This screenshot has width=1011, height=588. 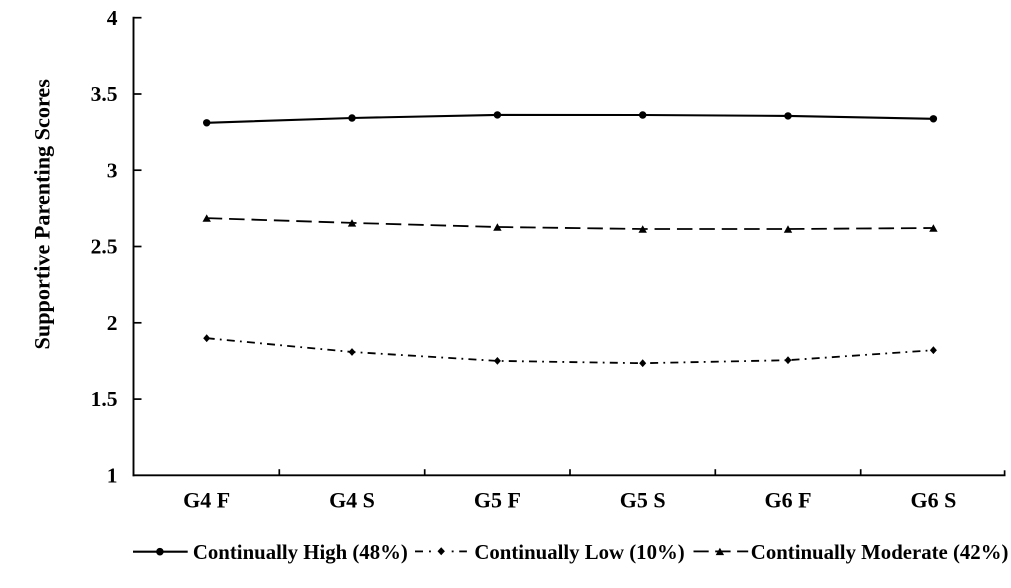 I want to click on svg-text: Continually High (48%), so click(x=300, y=552).